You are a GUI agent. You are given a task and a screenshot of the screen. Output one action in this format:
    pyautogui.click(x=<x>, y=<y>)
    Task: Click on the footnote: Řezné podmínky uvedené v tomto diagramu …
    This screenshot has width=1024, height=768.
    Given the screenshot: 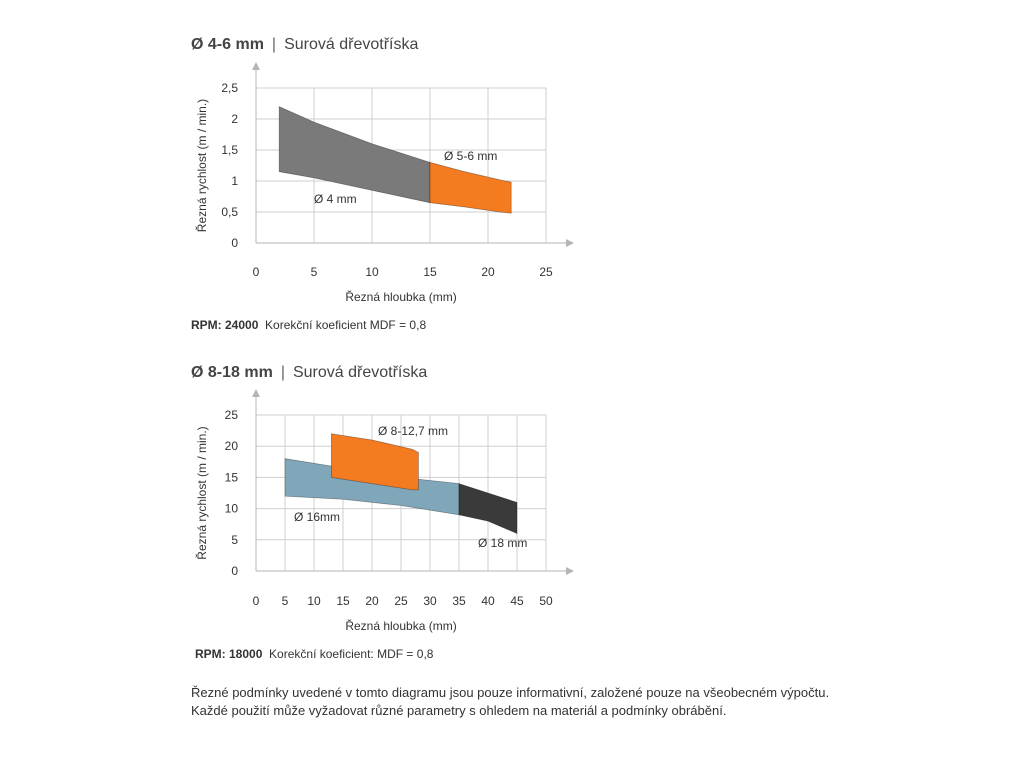 What is the action you would take?
    pyautogui.click(x=551, y=702)
    